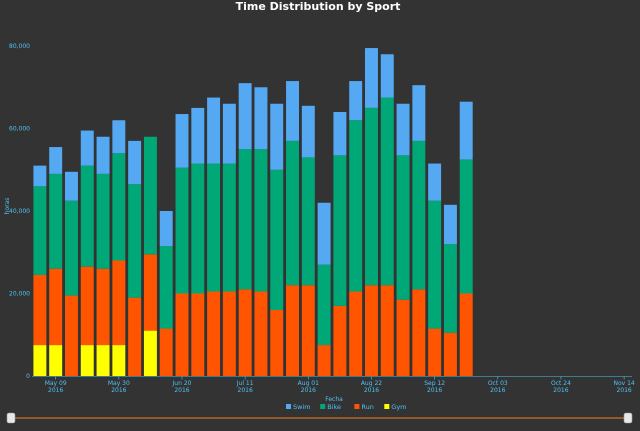 This screenshot has width=640, height=431. Describe the element at coordinates (319, 418) in the screenshot. I see `range-slider` at that location.